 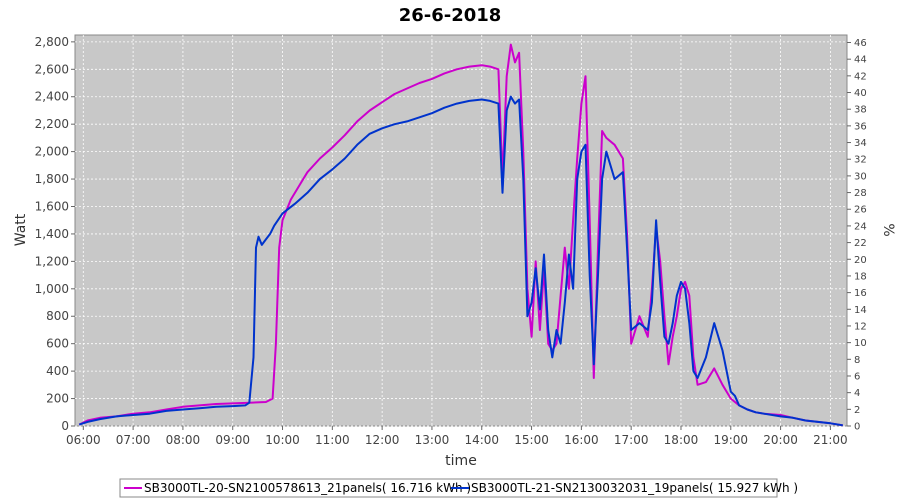 What do you see at coordinates (52, 69) in the screenshot?
I see `y-tick-label: 2,600` at bounding box center [52, 69].